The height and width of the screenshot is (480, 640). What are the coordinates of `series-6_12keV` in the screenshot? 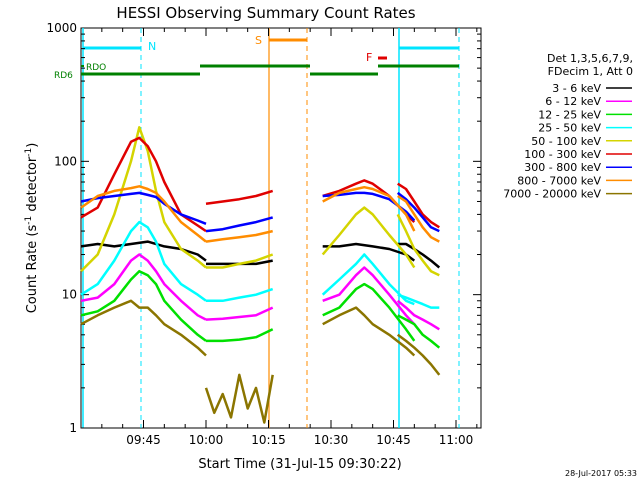 It's located at (260, 292).